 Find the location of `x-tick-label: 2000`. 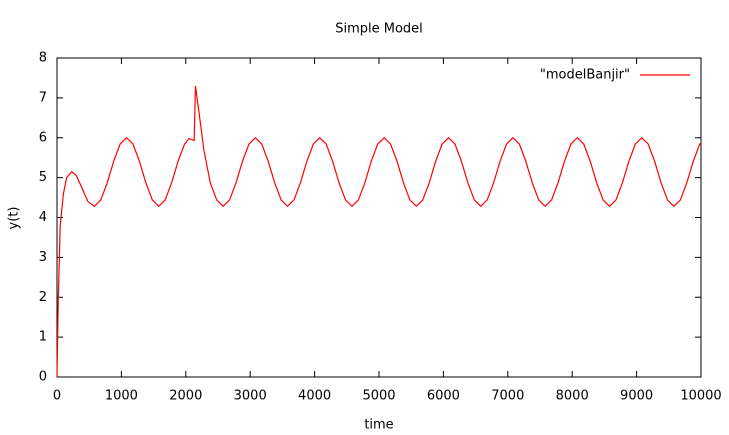

x-tick-label: 2000 is located at coordinates (185, 396).